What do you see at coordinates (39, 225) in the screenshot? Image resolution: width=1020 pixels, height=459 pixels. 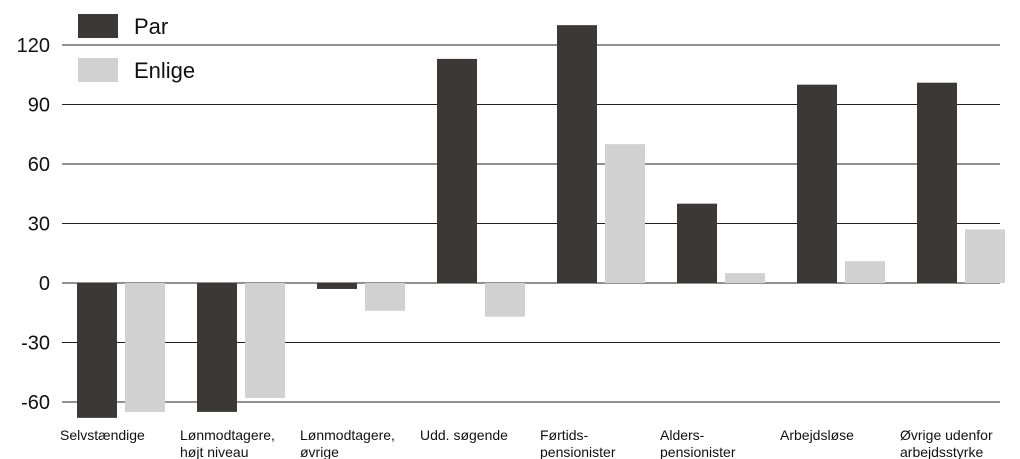 I see `y-tick-label: 30` at bounding box center [39, 225].